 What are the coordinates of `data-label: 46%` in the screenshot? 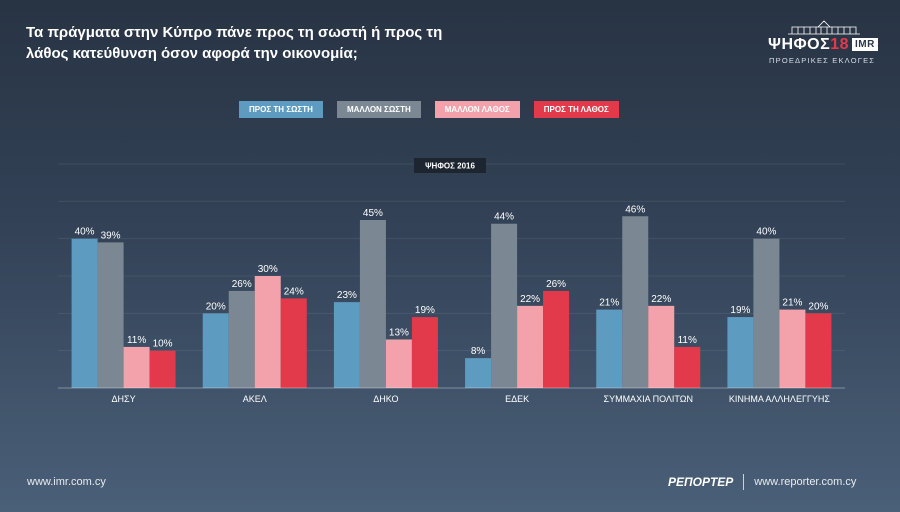 It's located at (635, 209).